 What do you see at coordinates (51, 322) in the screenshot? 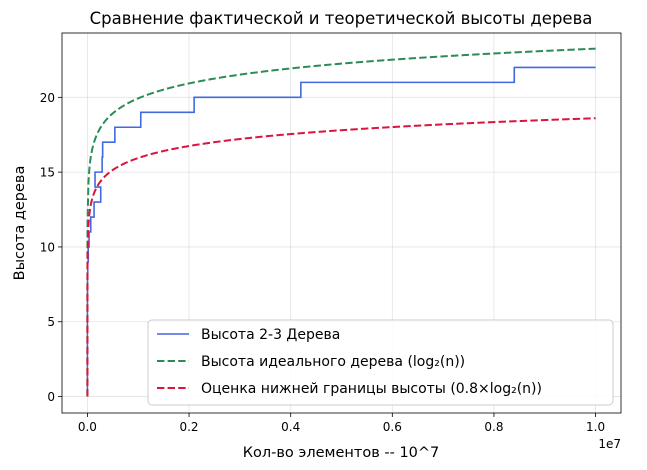
I see `y-tick-label: 5` at bounding box center [51, 322].